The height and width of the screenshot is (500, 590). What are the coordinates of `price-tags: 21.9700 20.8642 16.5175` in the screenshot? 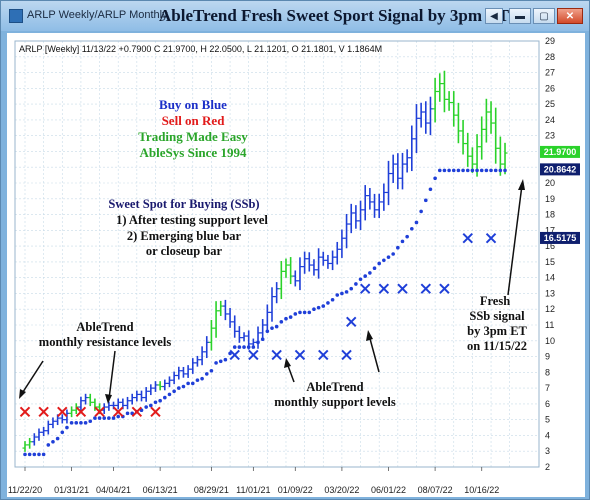 It's located at (560, 194).